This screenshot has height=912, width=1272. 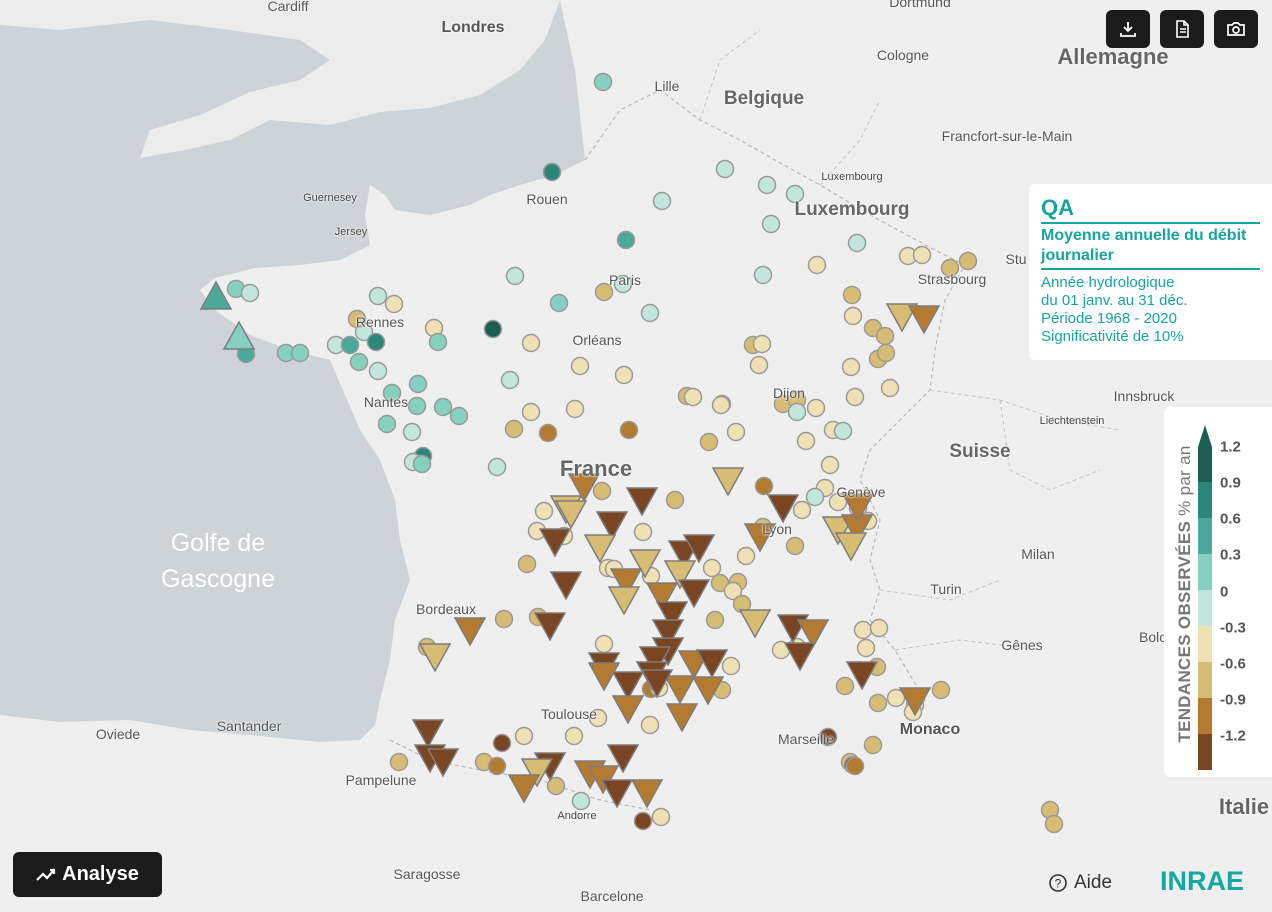 What do you see at coordinates (87, 874) in the screenshot?
I see `analyse-button: Analyse` at bounding box center [87, 874].